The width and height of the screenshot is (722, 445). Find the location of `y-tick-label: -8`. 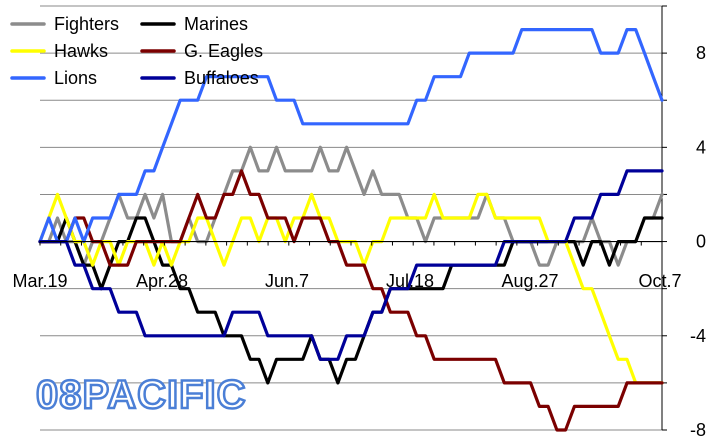

y-tick-label: -8 is located at coordinates (698, 430).